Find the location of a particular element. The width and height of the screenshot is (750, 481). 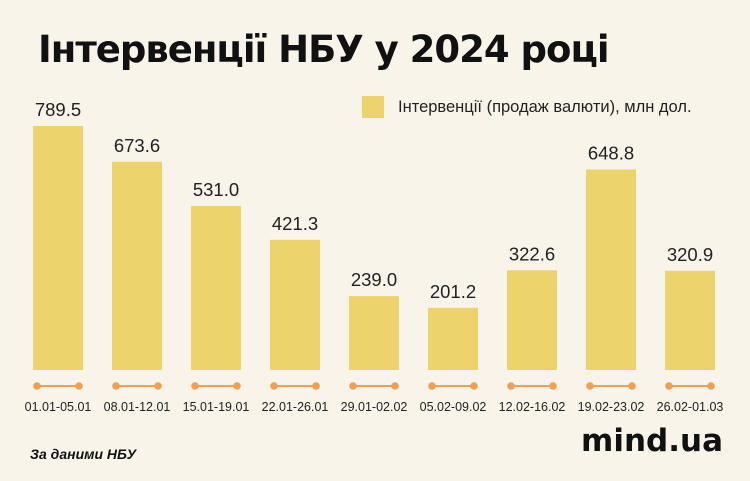

bar-value-label: 531.0 is located at coordinates (216, 189).